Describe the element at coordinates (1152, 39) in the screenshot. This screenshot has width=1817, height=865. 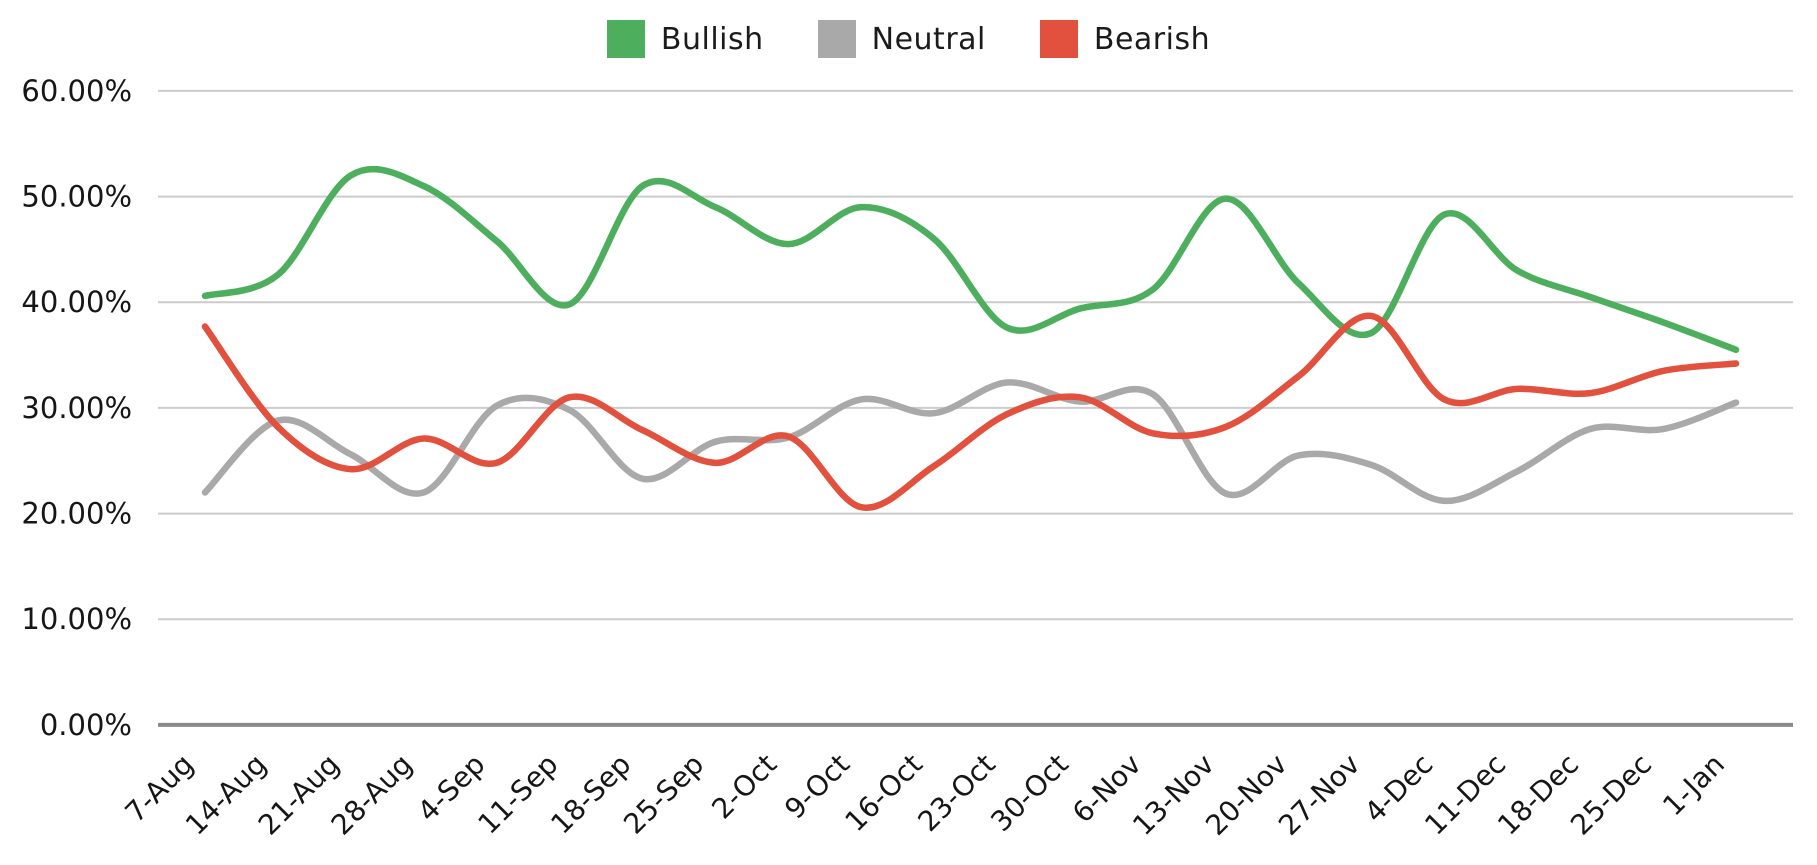
I see `legend-label-bearish: Bearish` at that location.